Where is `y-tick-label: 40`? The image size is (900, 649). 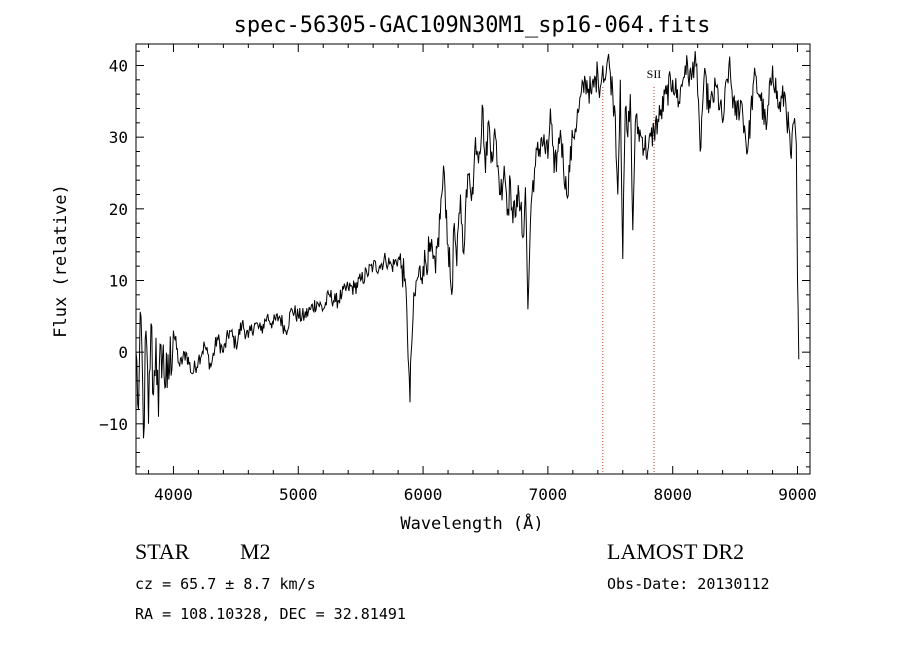 y-tick-label: 40 is located at coordinates (118, 66).